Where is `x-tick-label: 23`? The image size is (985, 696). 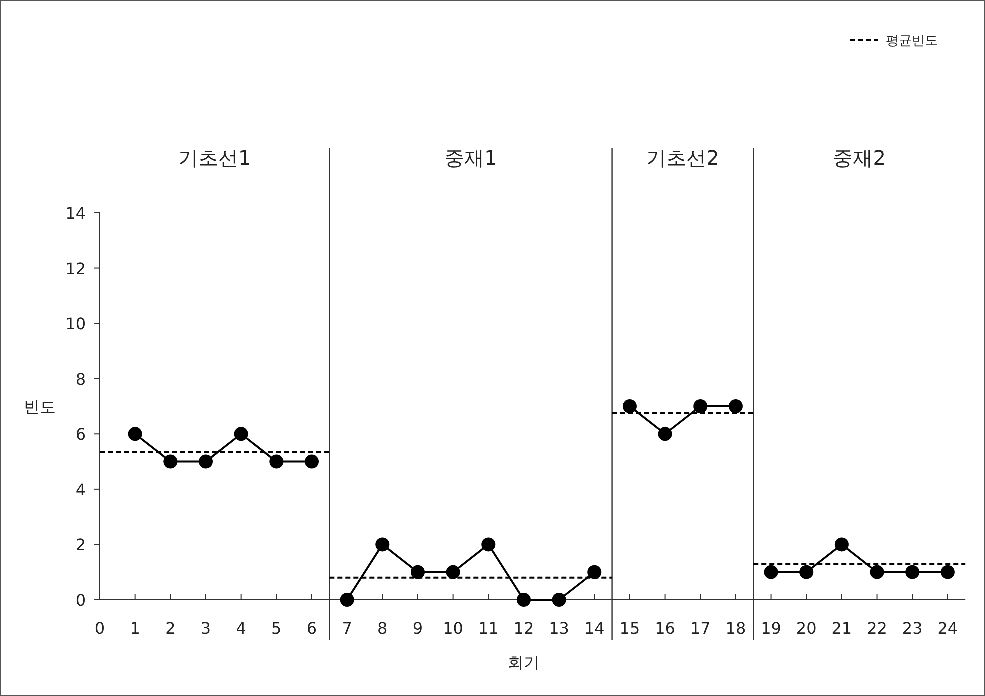 x-tick-label: 23 is located at coordinates (912, 628).